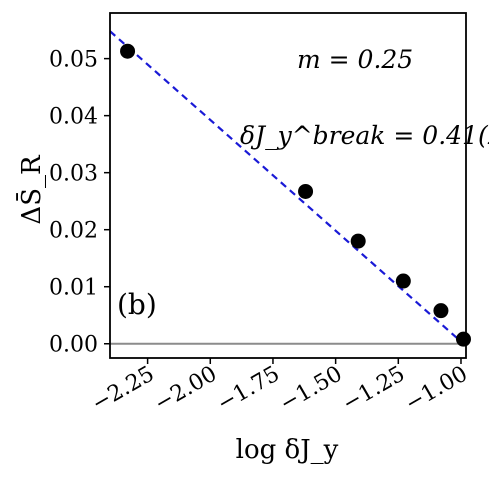 This screenshot has height=481, width=489. I want to click on annotation-m: m = 0.25, so click(355, 59).